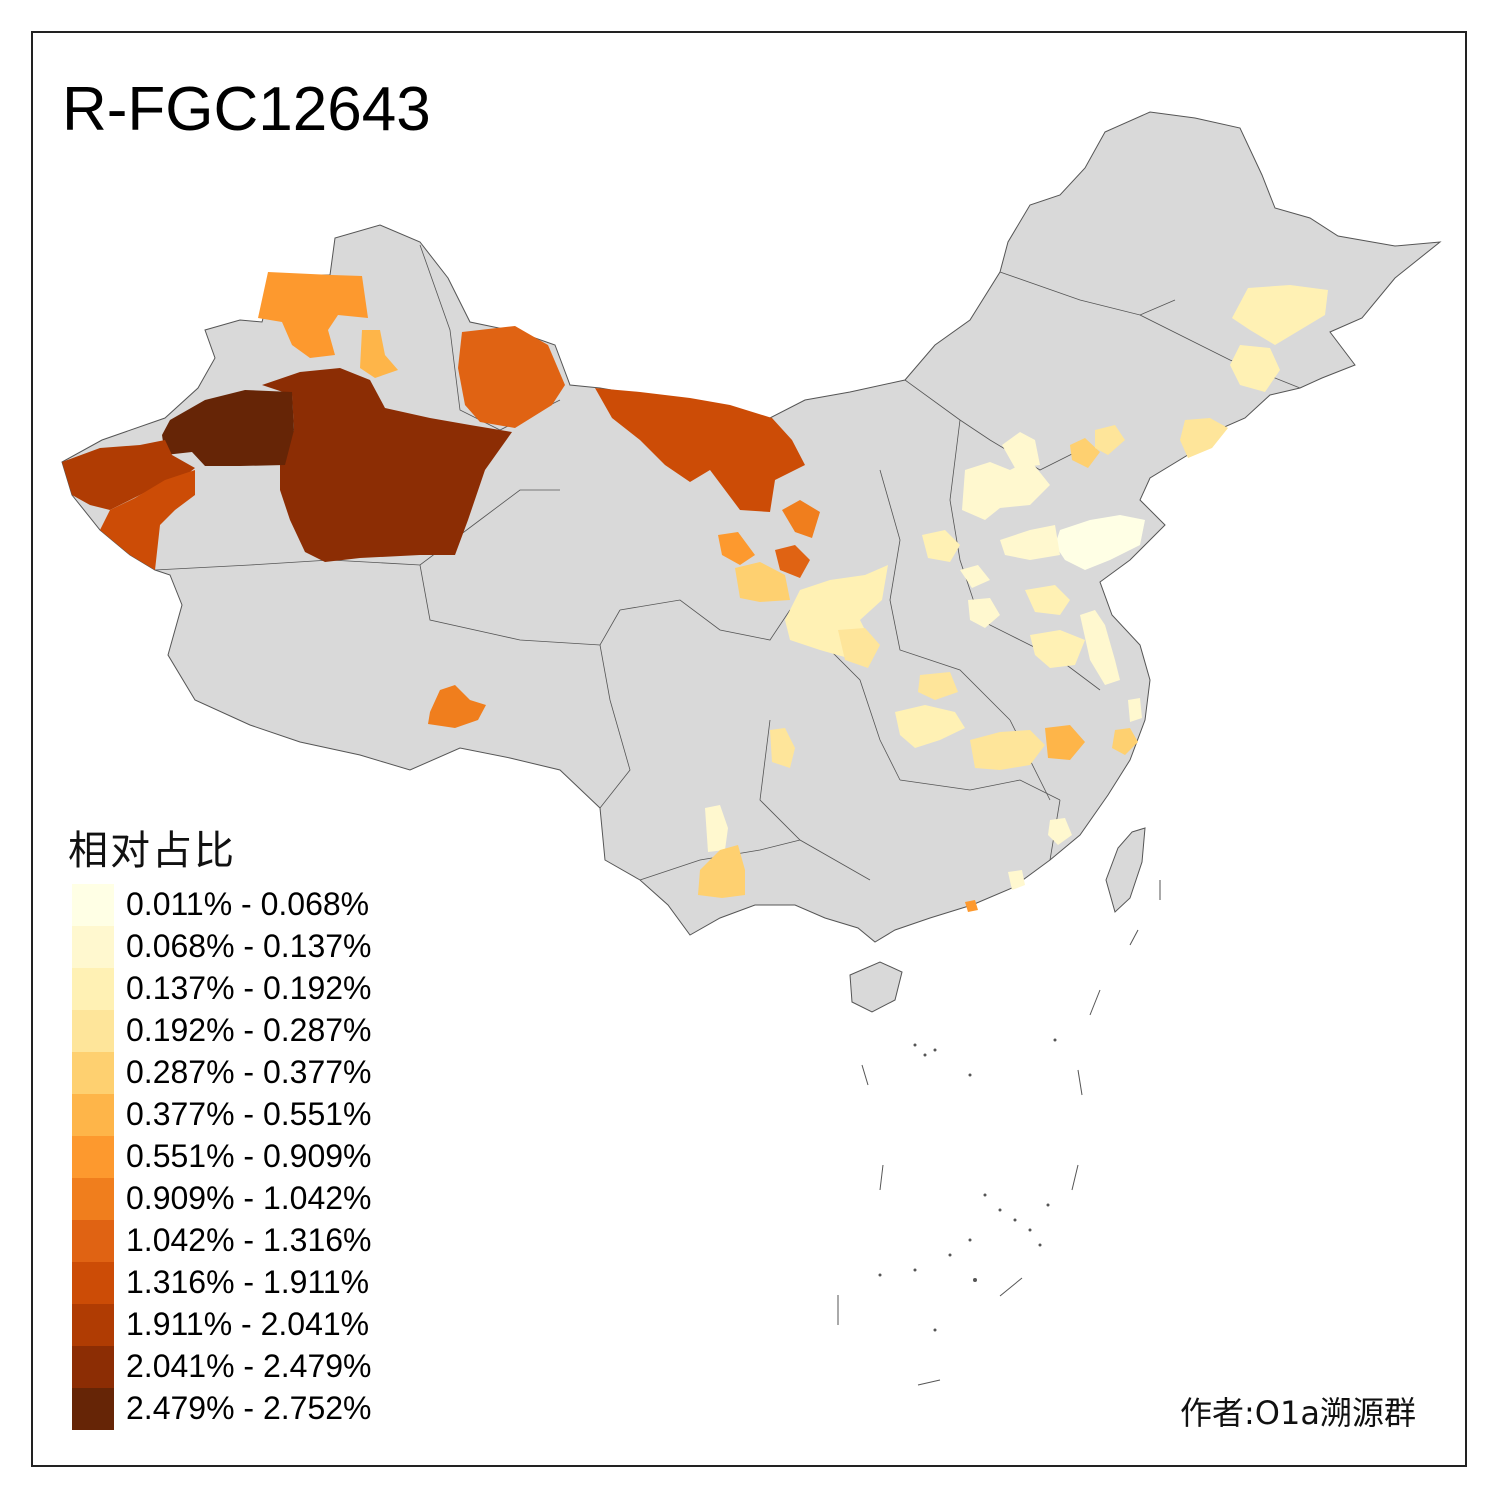  Describe the element at coordinates (249, 1114) in the screenshot. I see `legend-label: 0.377% - 0.551%` at that location.